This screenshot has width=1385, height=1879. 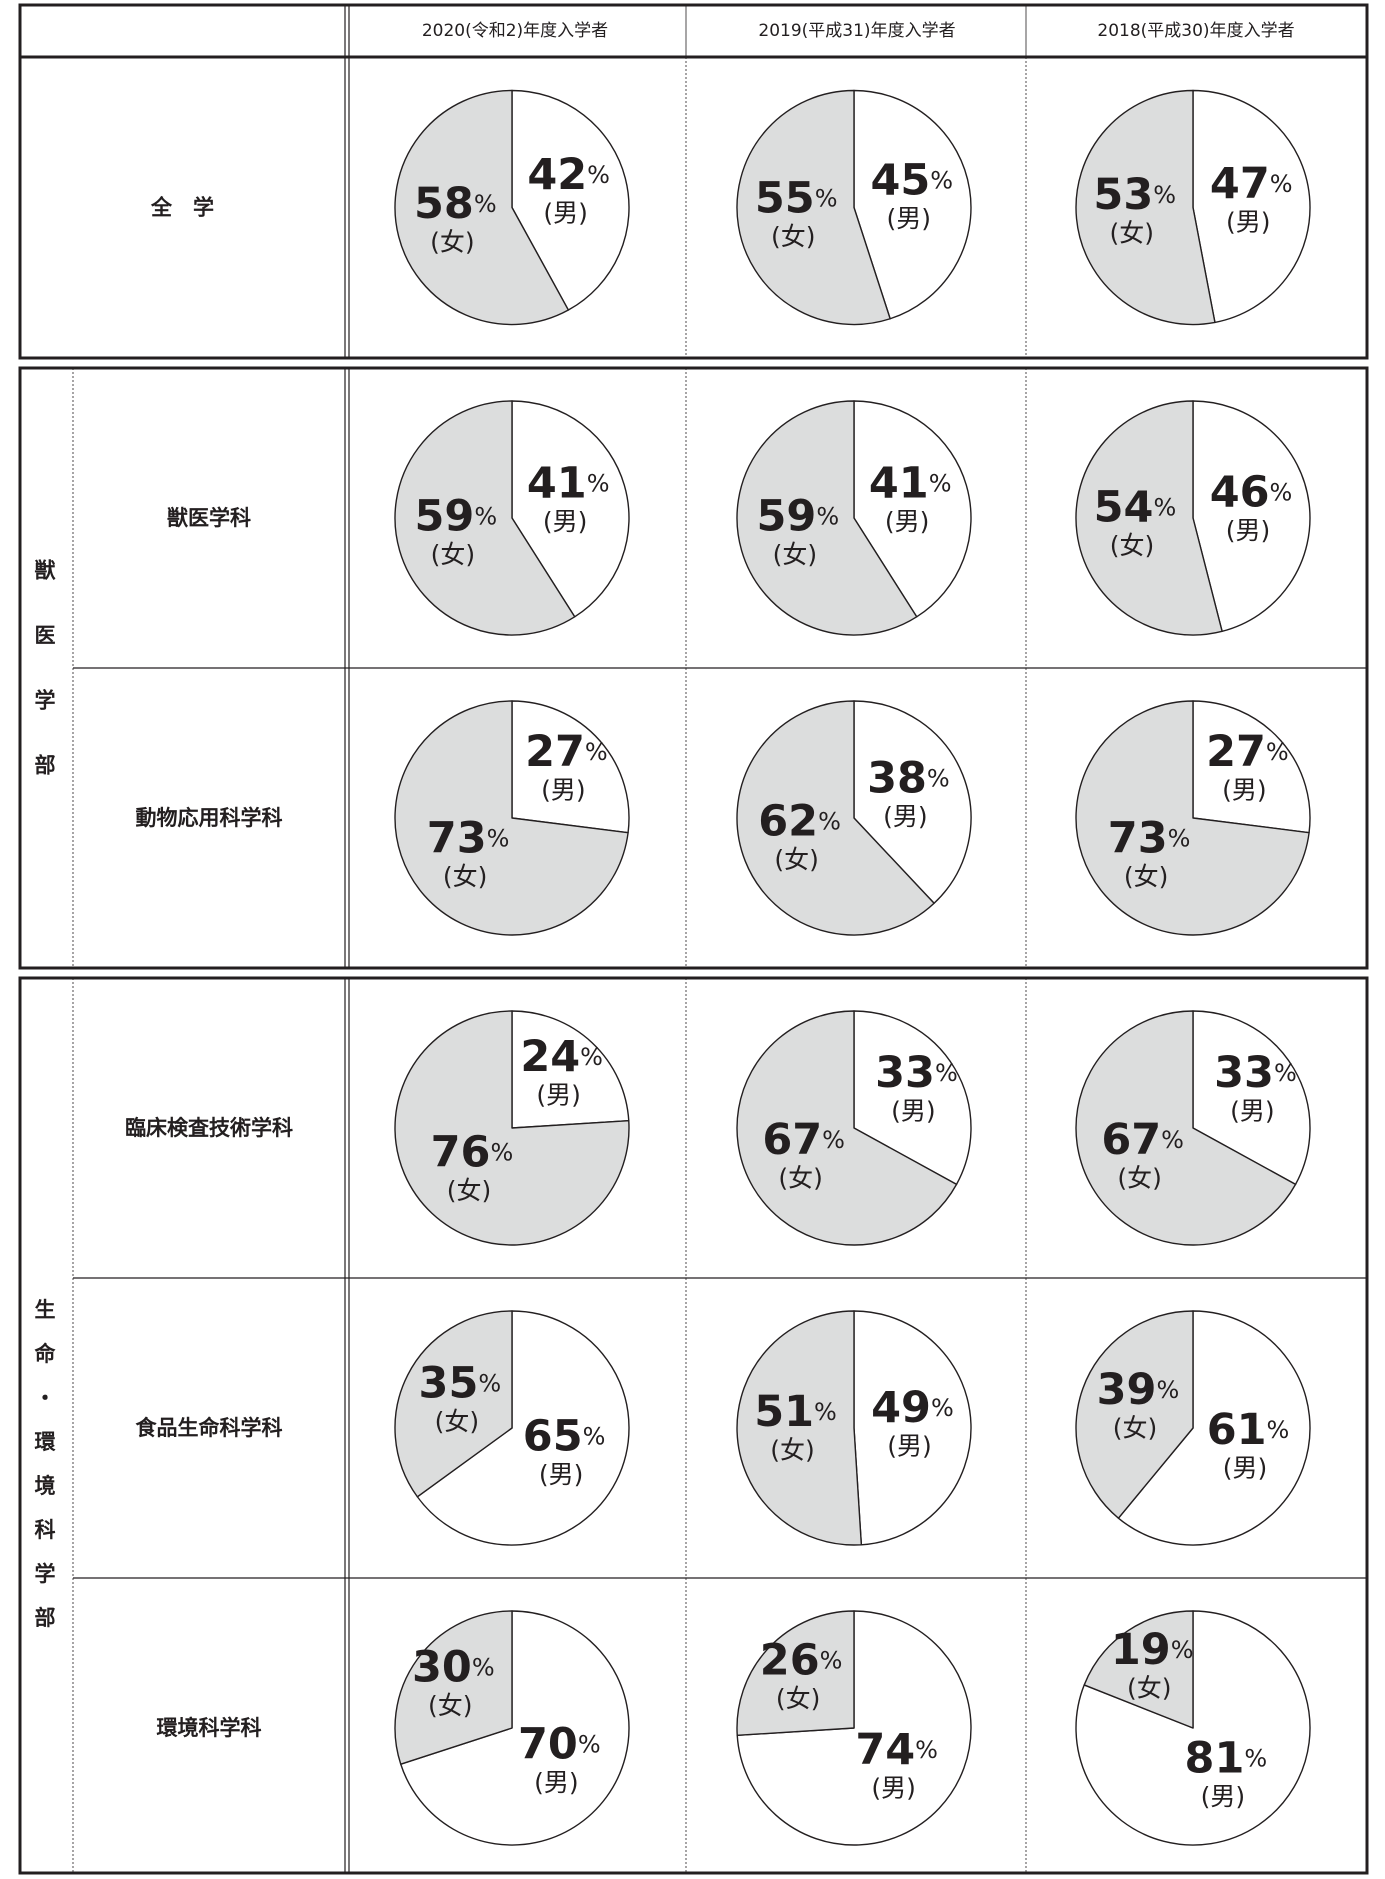 I want to click on column-header: 2018(平成30)年度入学者, so click(x=1195, y=31).